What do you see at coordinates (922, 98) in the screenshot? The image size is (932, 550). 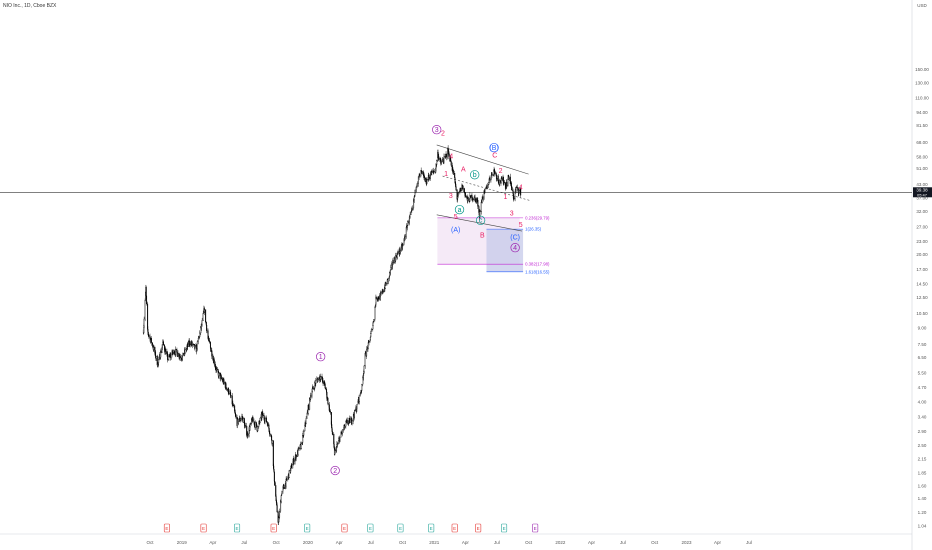 I see `price-tick-label: 110.00` at bounding box center [922, 98].